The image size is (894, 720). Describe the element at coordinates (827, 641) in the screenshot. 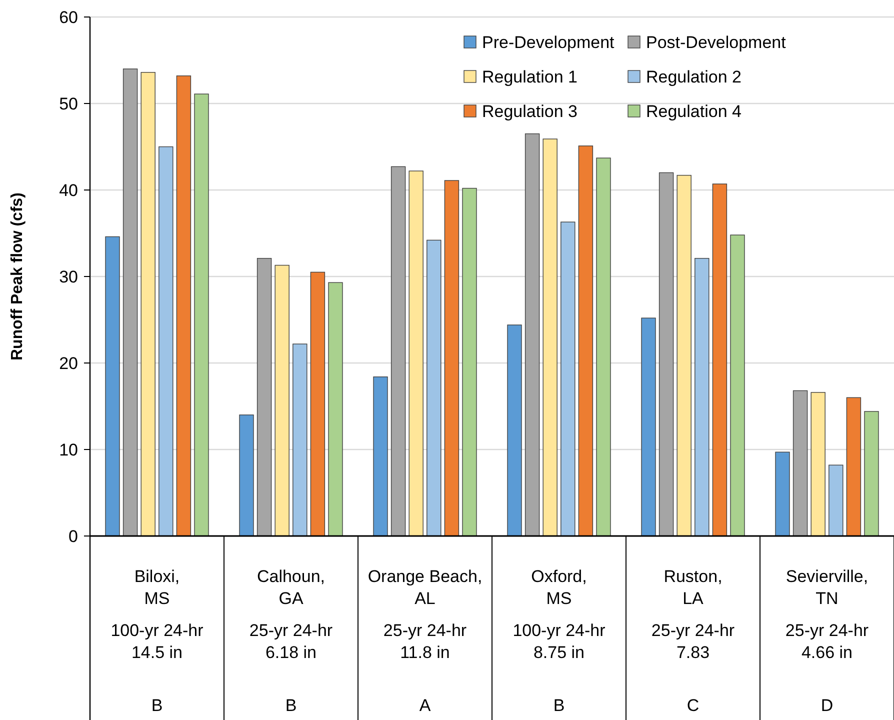

I see `category-label: Sevierville, TN 25-yr 24-hr 4.66 in D` at that location.